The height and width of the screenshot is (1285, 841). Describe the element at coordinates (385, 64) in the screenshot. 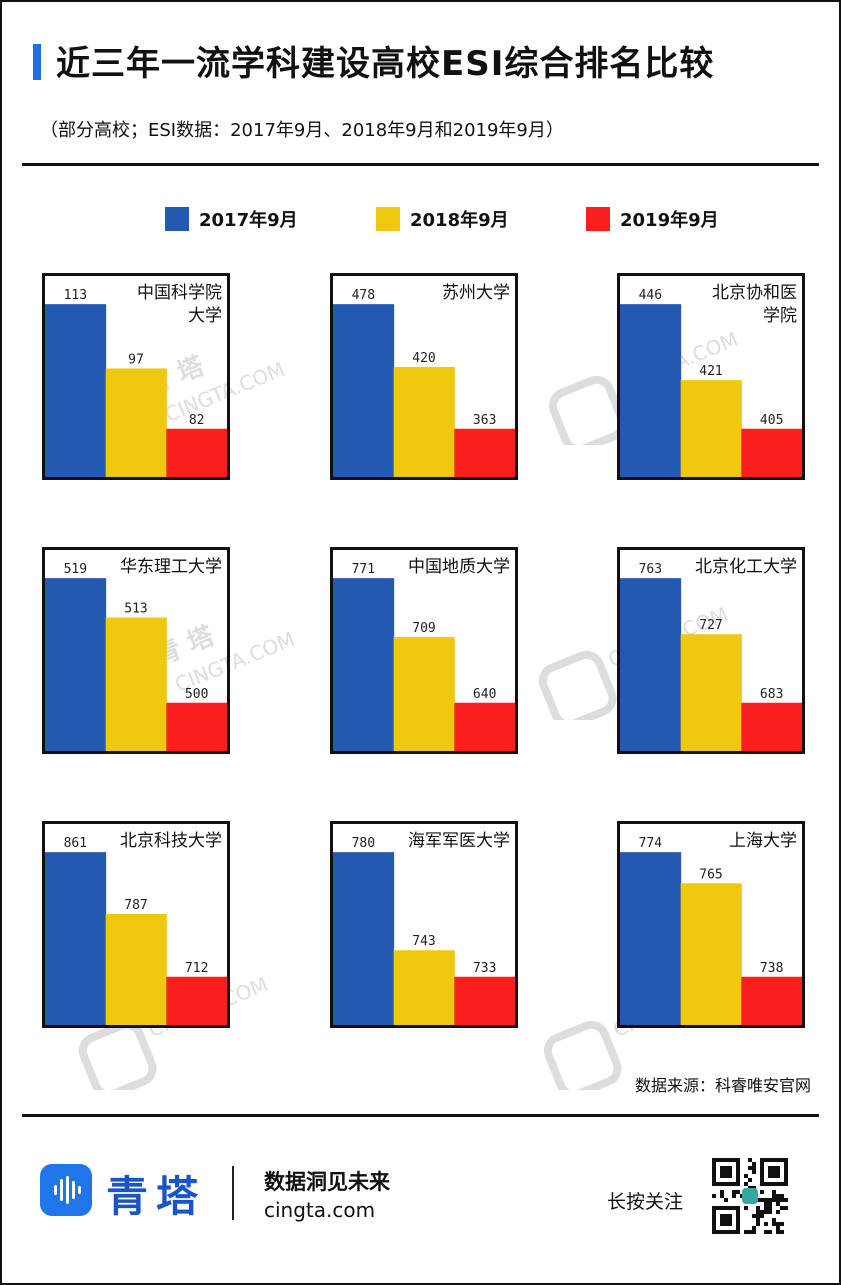

I see `chart-title: 近三年一流学科建设高校ESI综合排名比较` at that location.